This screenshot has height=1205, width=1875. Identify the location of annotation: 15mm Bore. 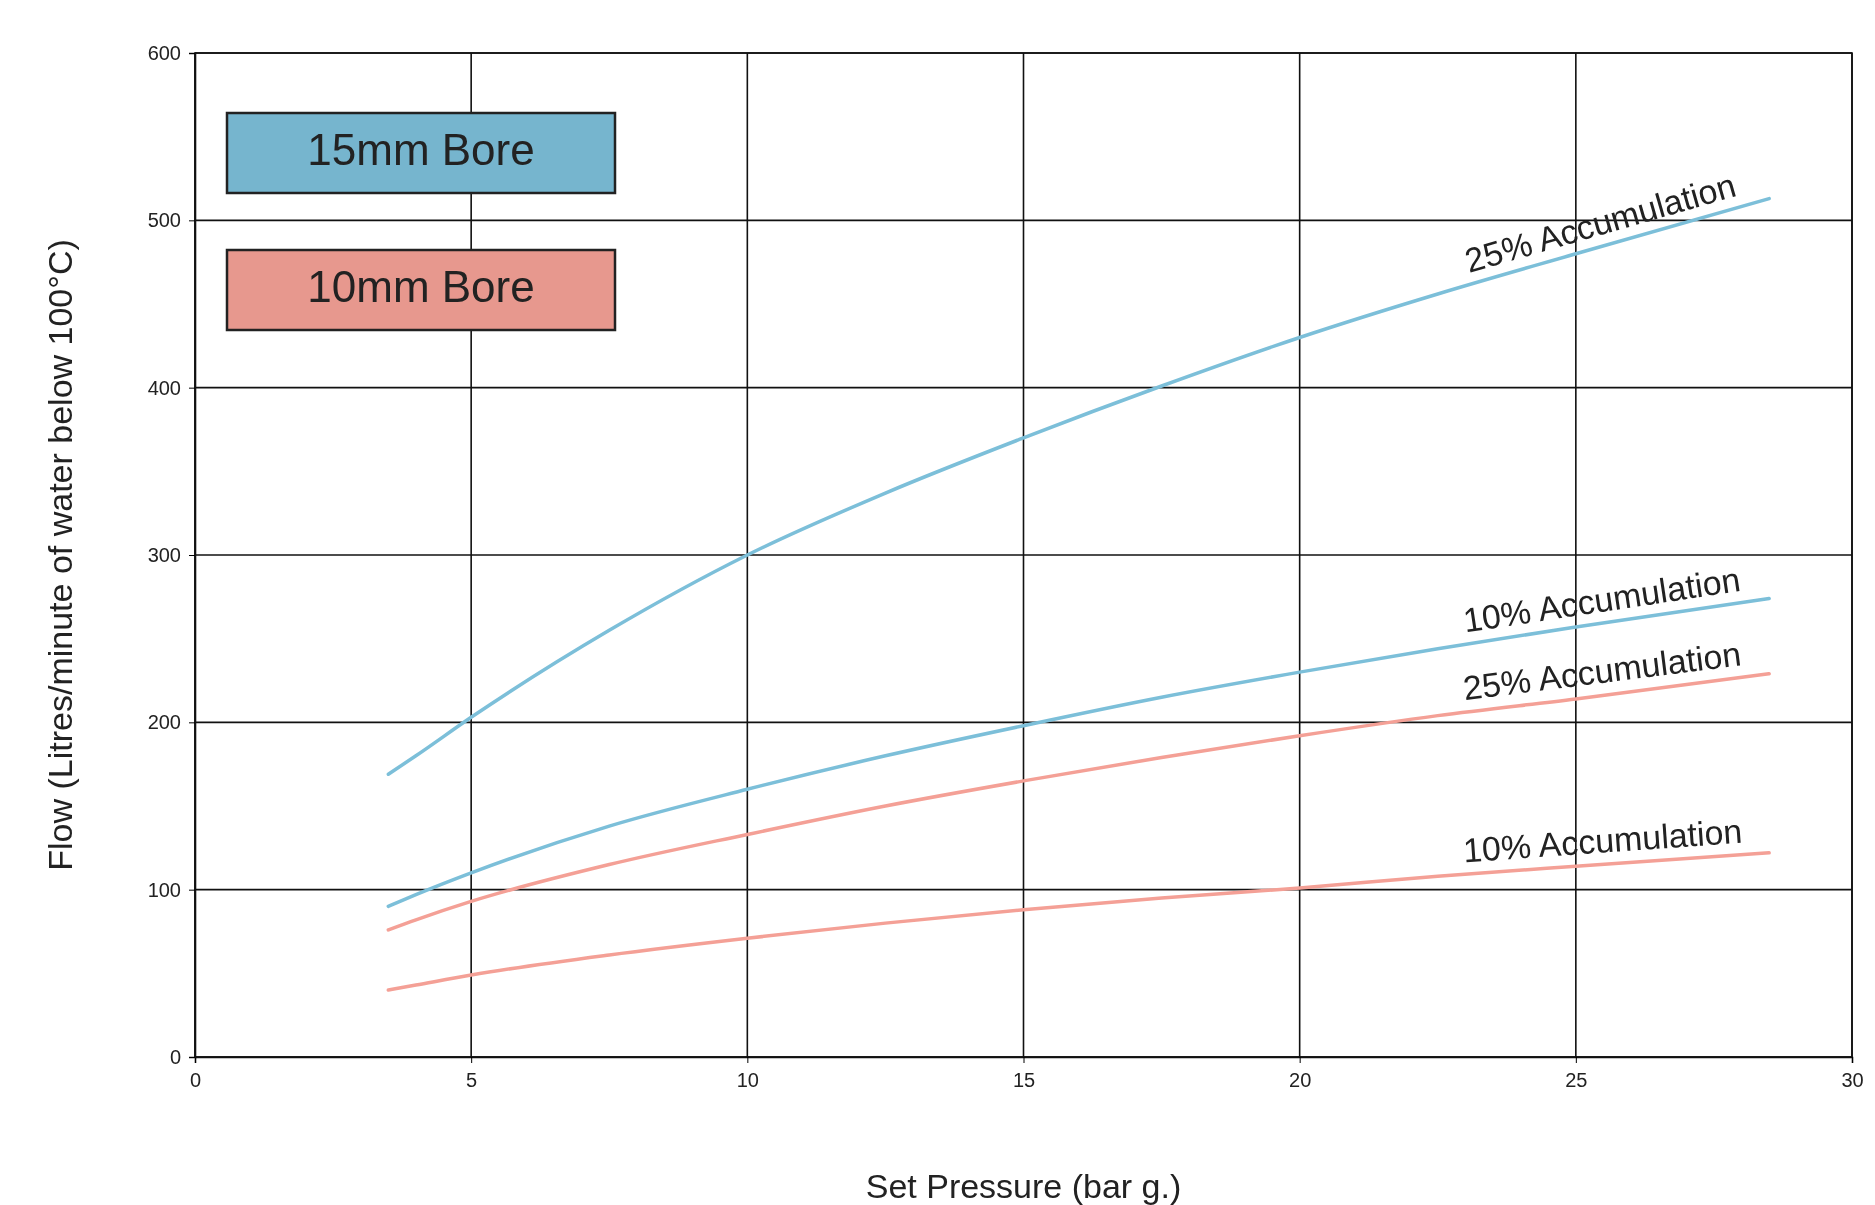
(421, 149).